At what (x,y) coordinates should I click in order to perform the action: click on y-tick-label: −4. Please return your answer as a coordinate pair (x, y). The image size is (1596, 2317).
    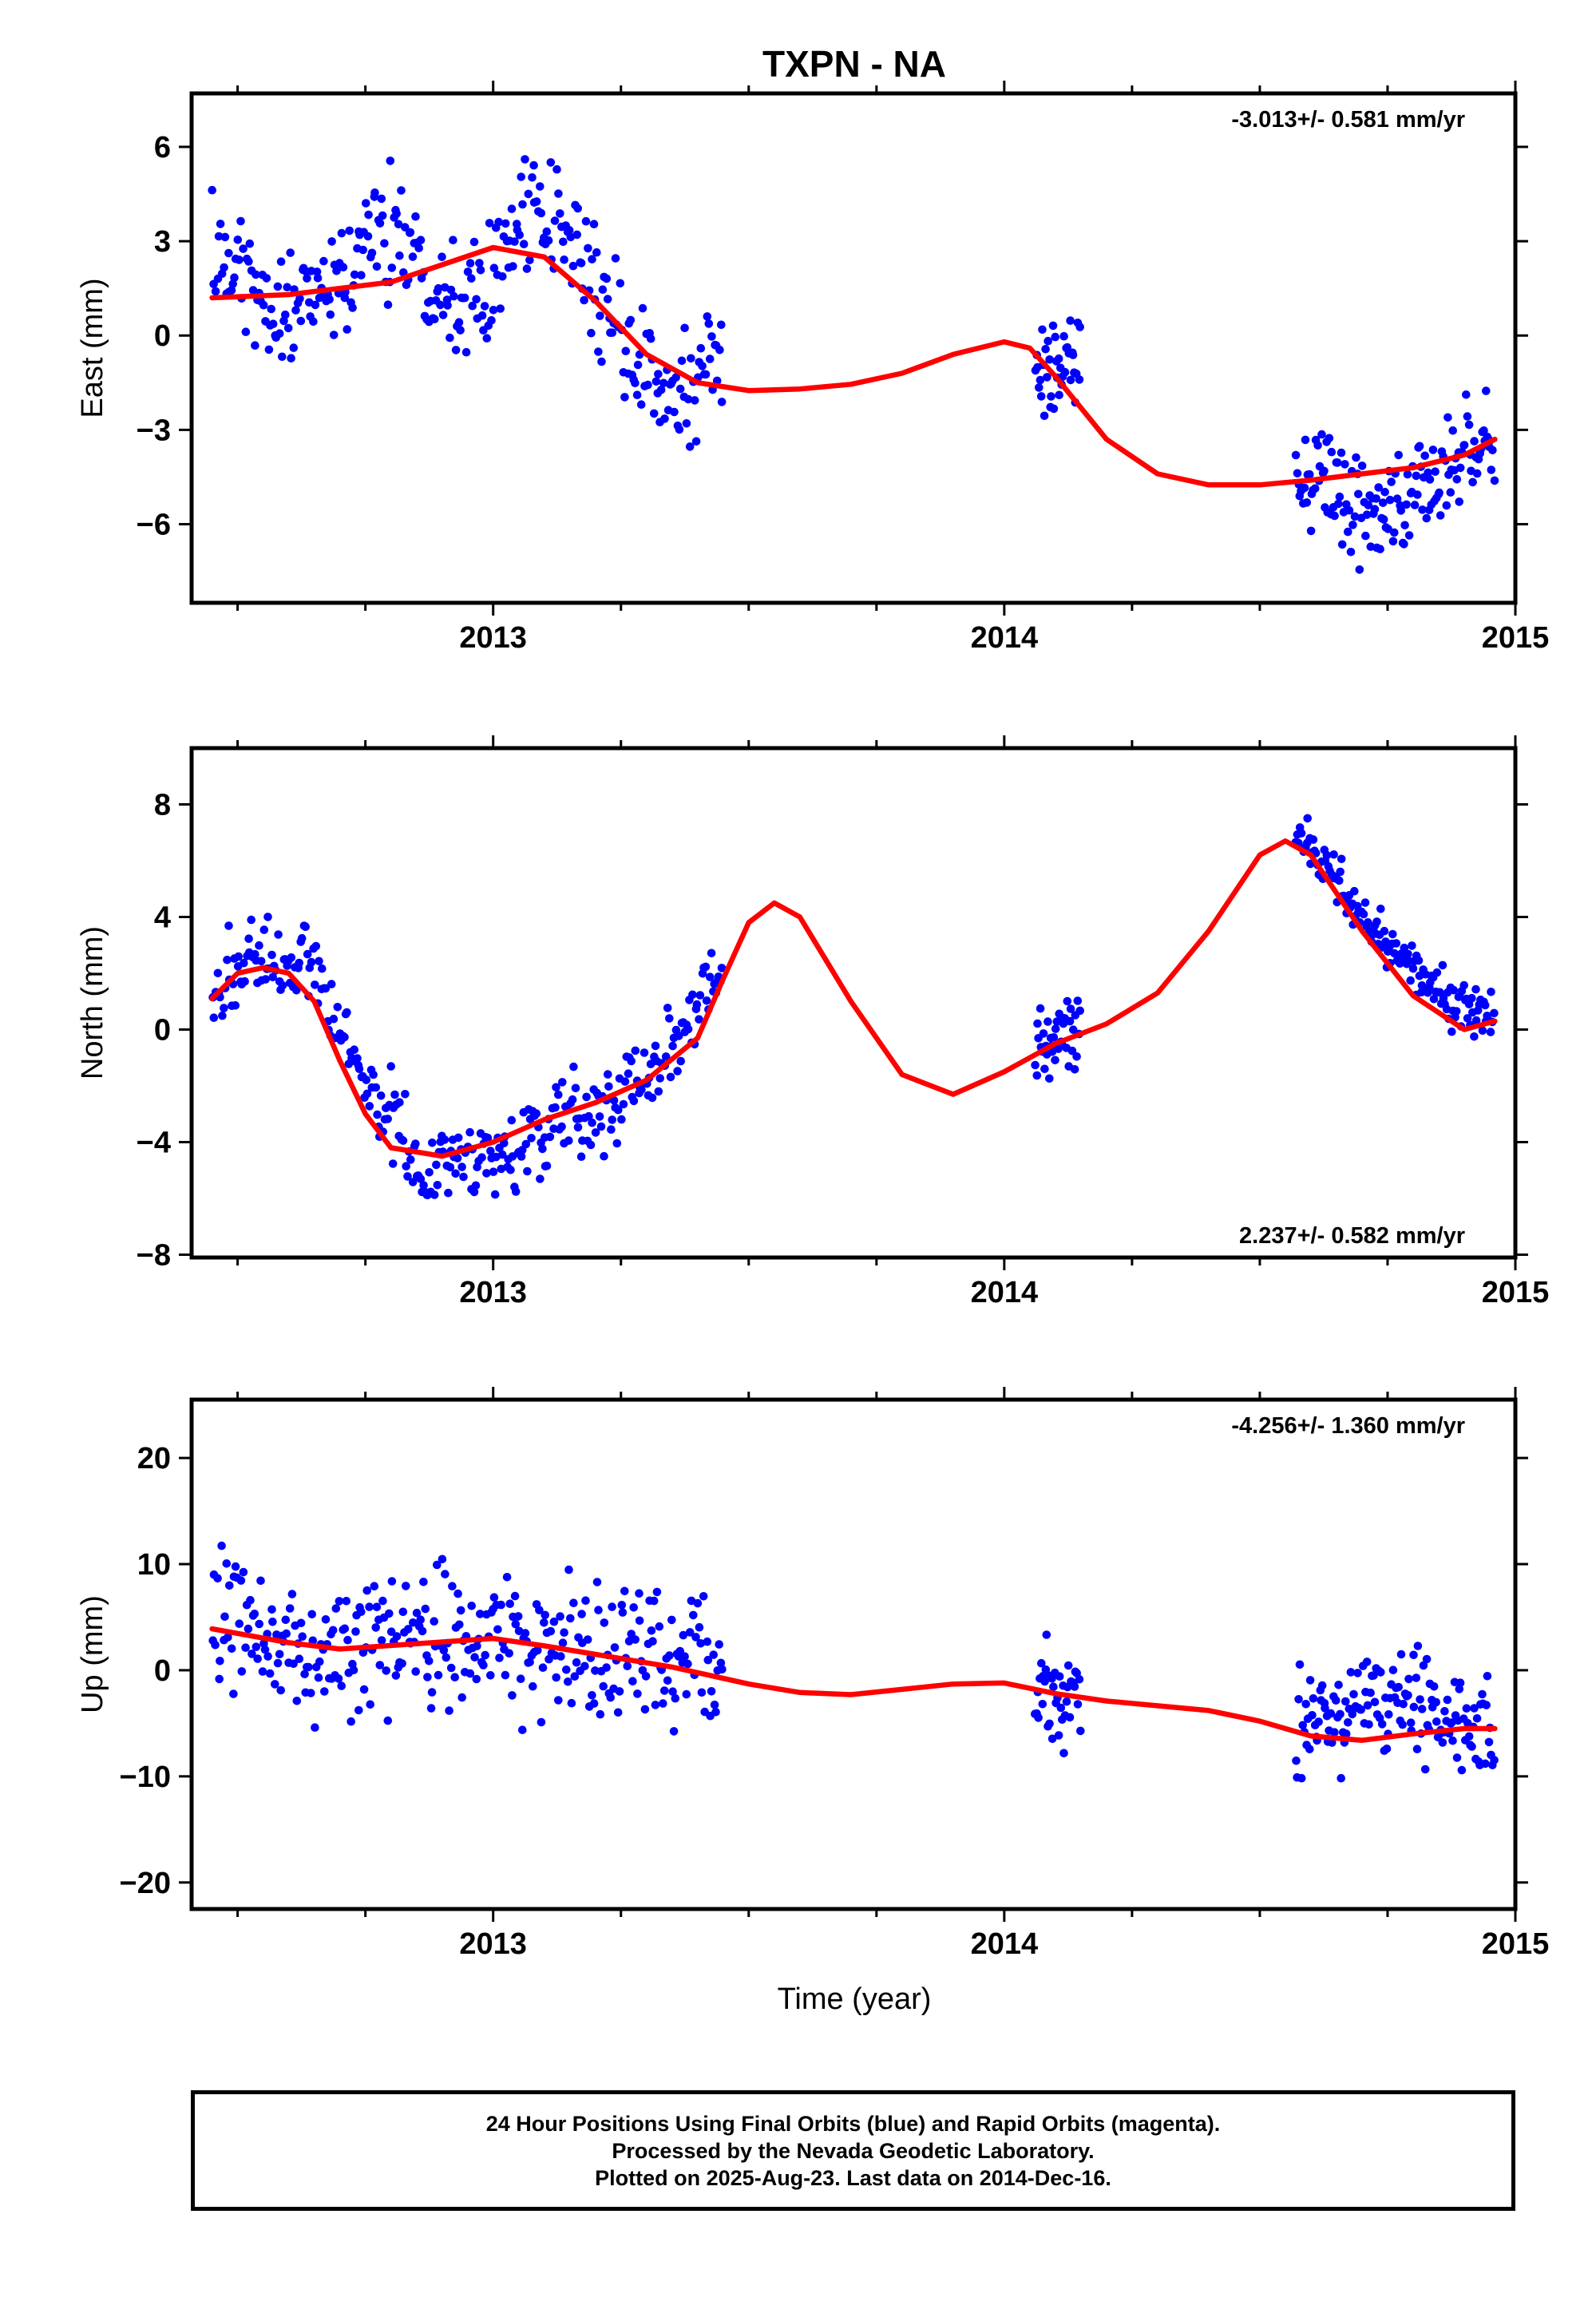
    Looking at the image, I should click on (154, 1142).